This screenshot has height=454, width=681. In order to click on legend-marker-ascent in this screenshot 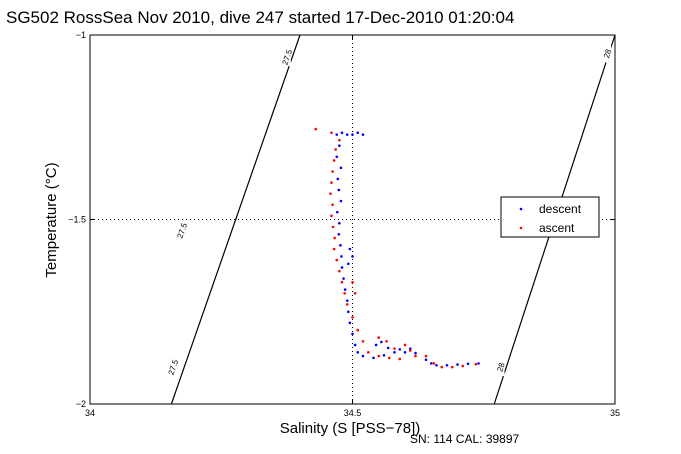, I will do `click(521, 228)`.